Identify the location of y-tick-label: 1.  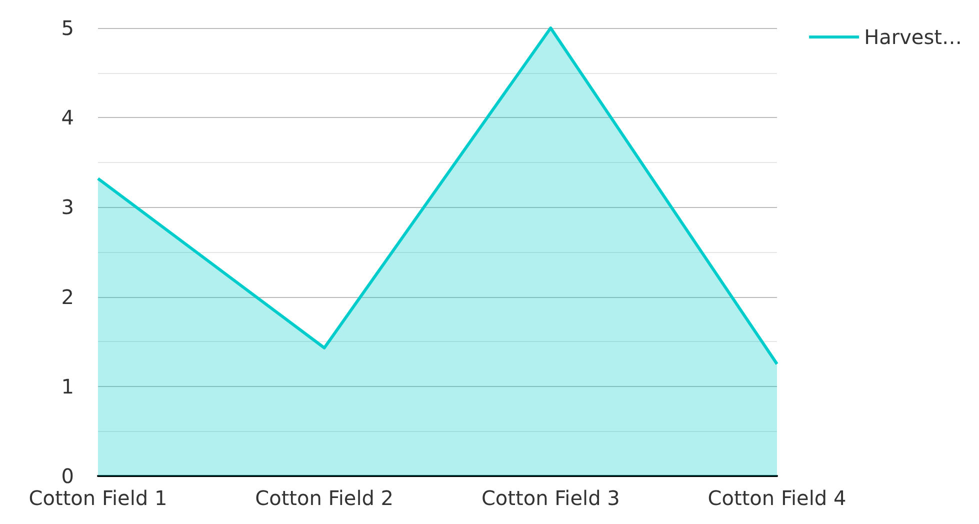
(67, 386).